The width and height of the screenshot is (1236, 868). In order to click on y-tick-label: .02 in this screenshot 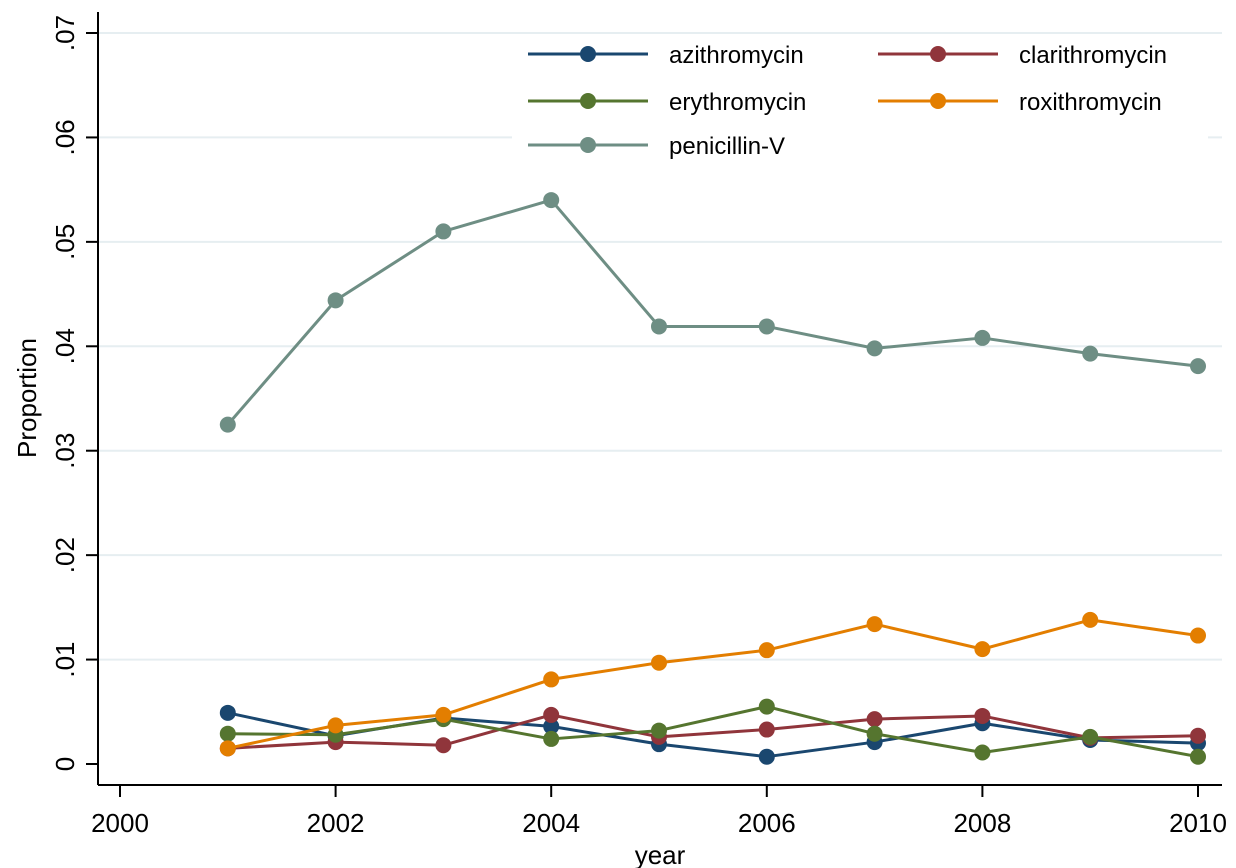, I will do `click(65, 555)`.